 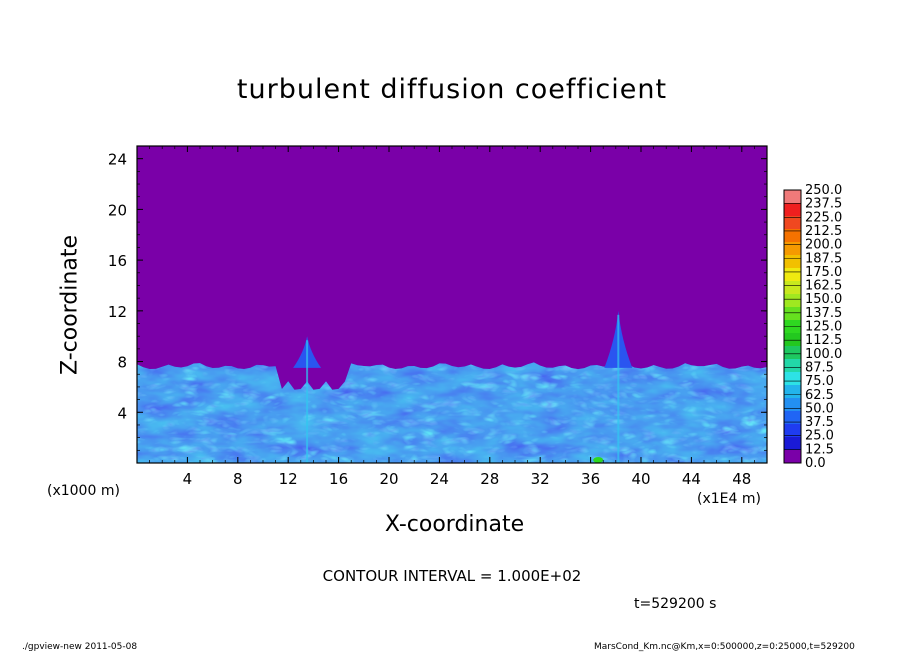 What do you see at coordinates (122, 363) in the screenshot?
I see `y-tick-label: 8` at bounding box center [122, 363].